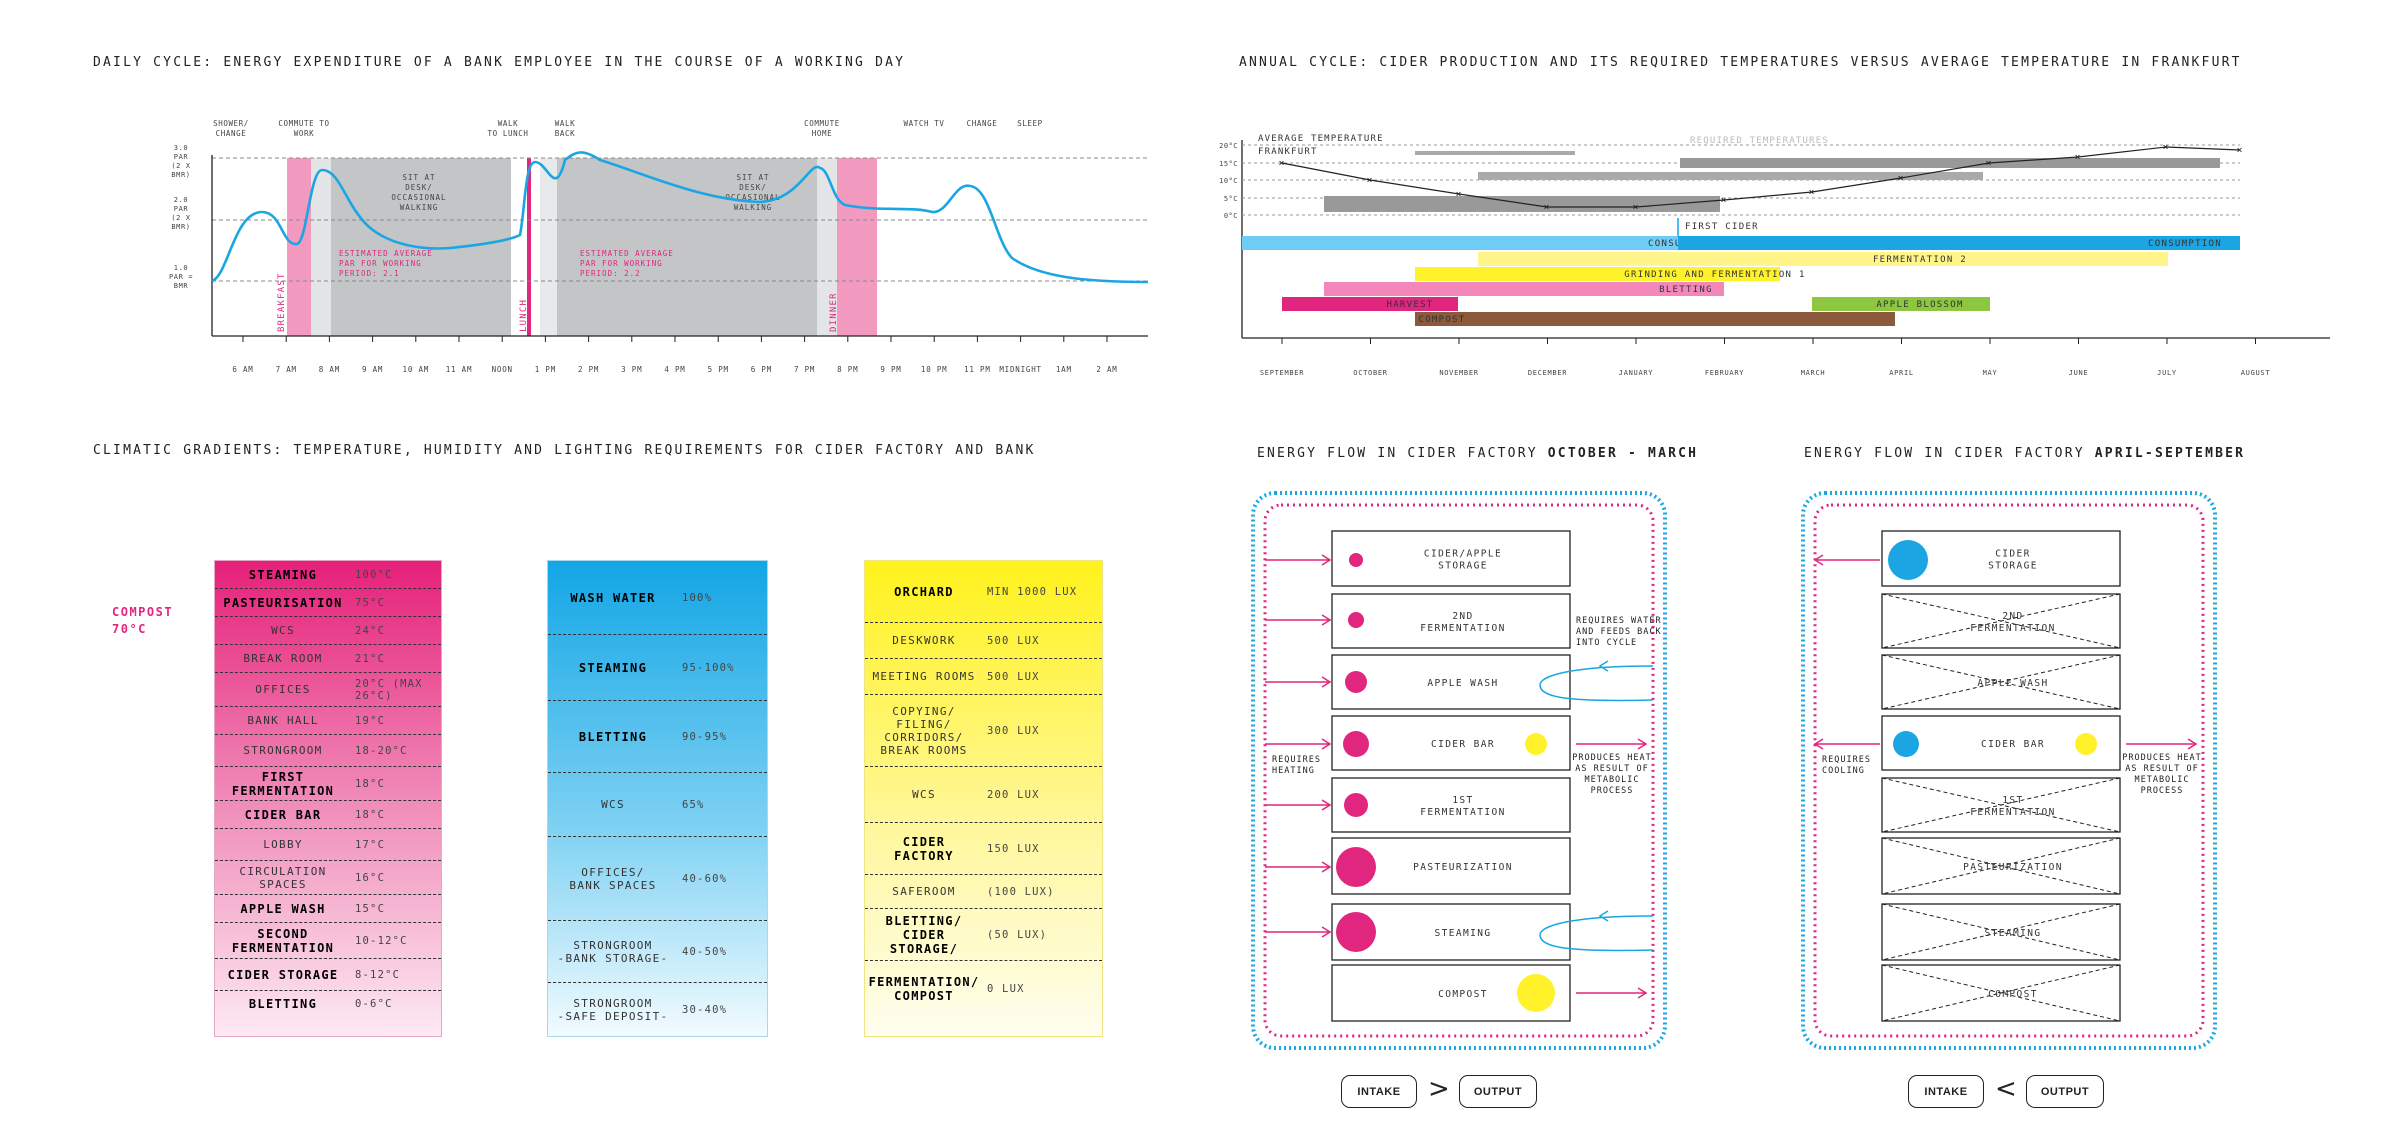  Describe the element at coordinates (708, 667) in the screenshot. I see `row-value: 95-100%` at that location.